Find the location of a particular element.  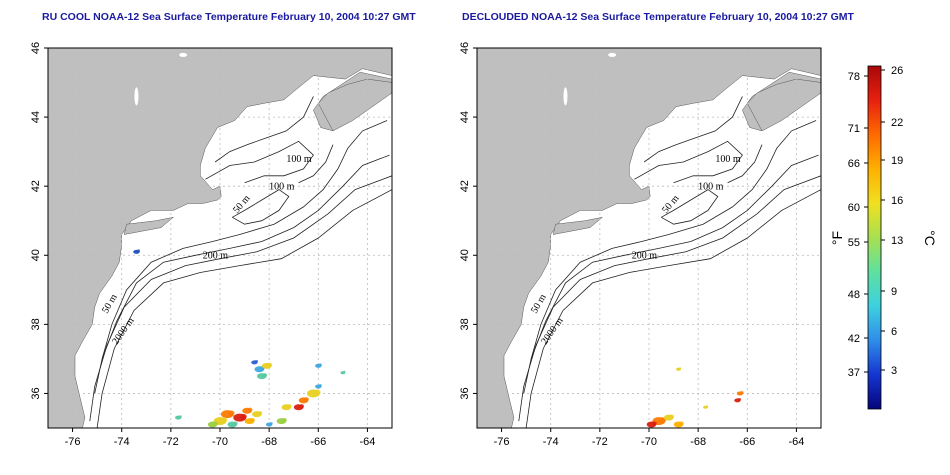

y-tick-label: 36 is located at coordinates (465, 393).